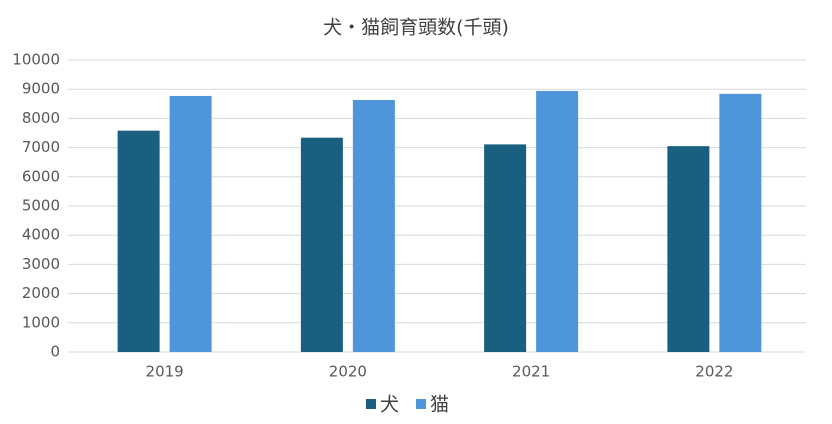 The height and width of the screenshot is (424, 832). I want to click on x-tick-label: 2019, so click(165, 372).